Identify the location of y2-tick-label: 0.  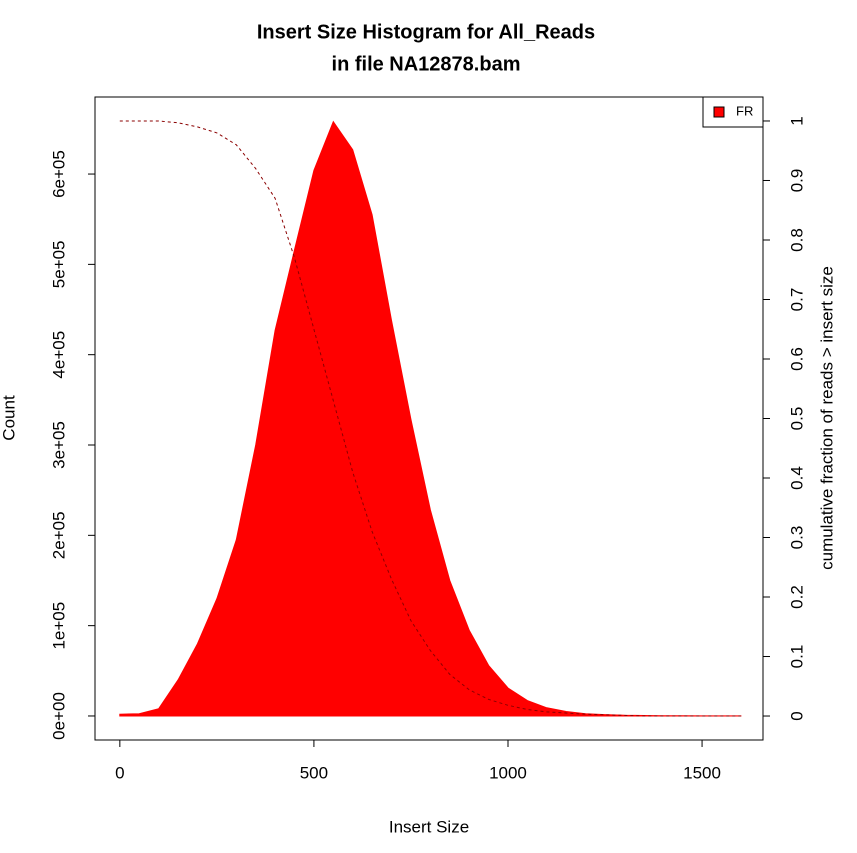
(796, 715).